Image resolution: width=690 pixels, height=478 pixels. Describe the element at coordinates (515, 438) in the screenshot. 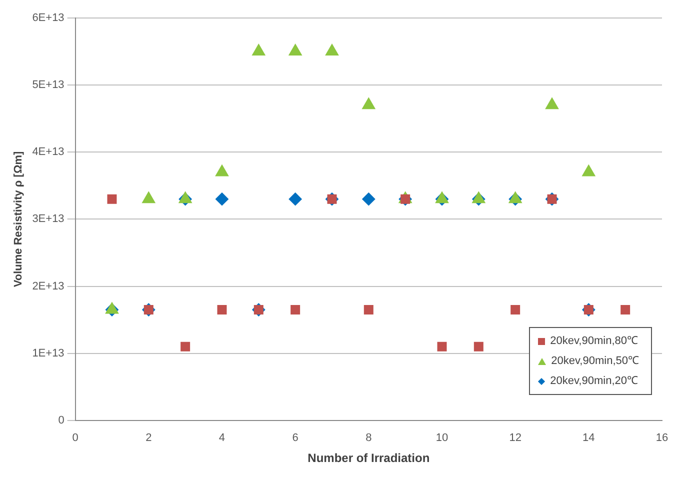

I see `x-tick-label: 12` at that location.